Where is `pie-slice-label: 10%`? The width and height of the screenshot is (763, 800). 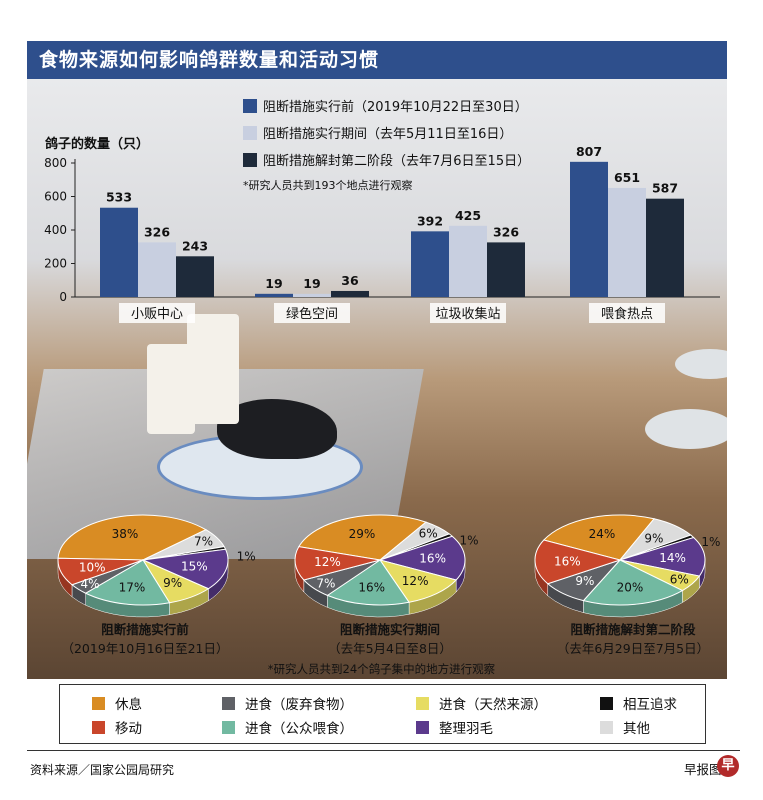
pie-slice-label: 10% is located at coordinates (92, 567).